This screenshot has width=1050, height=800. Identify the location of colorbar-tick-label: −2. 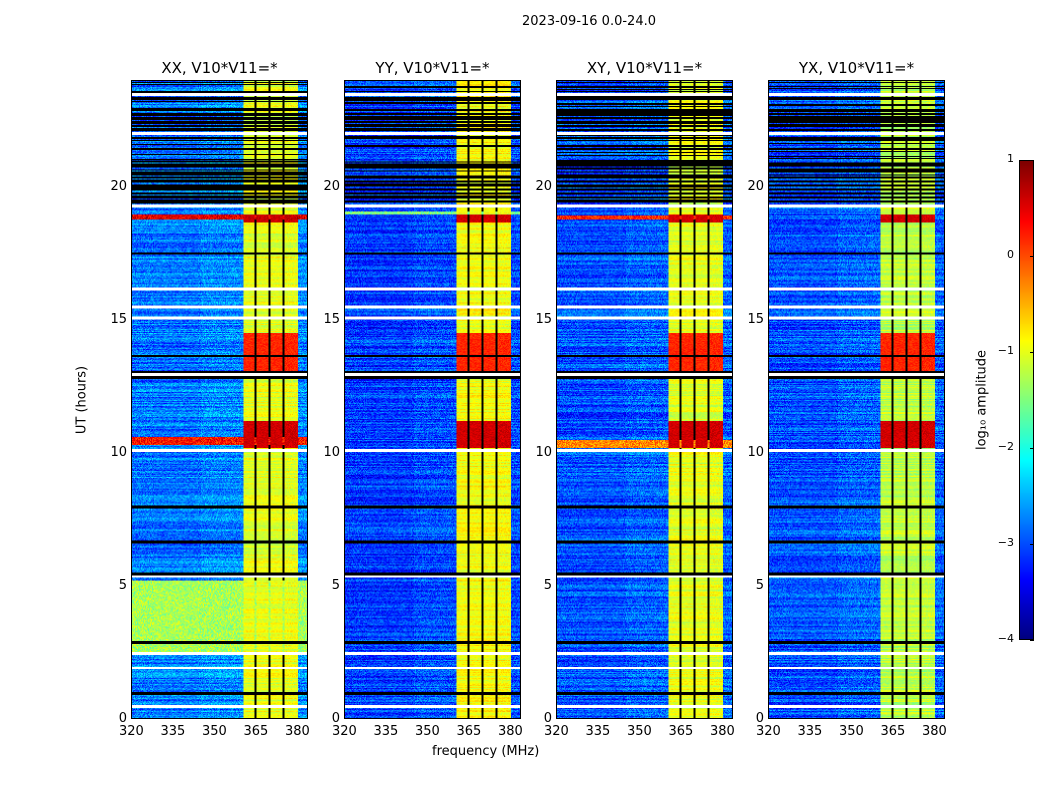
(1005, 446).